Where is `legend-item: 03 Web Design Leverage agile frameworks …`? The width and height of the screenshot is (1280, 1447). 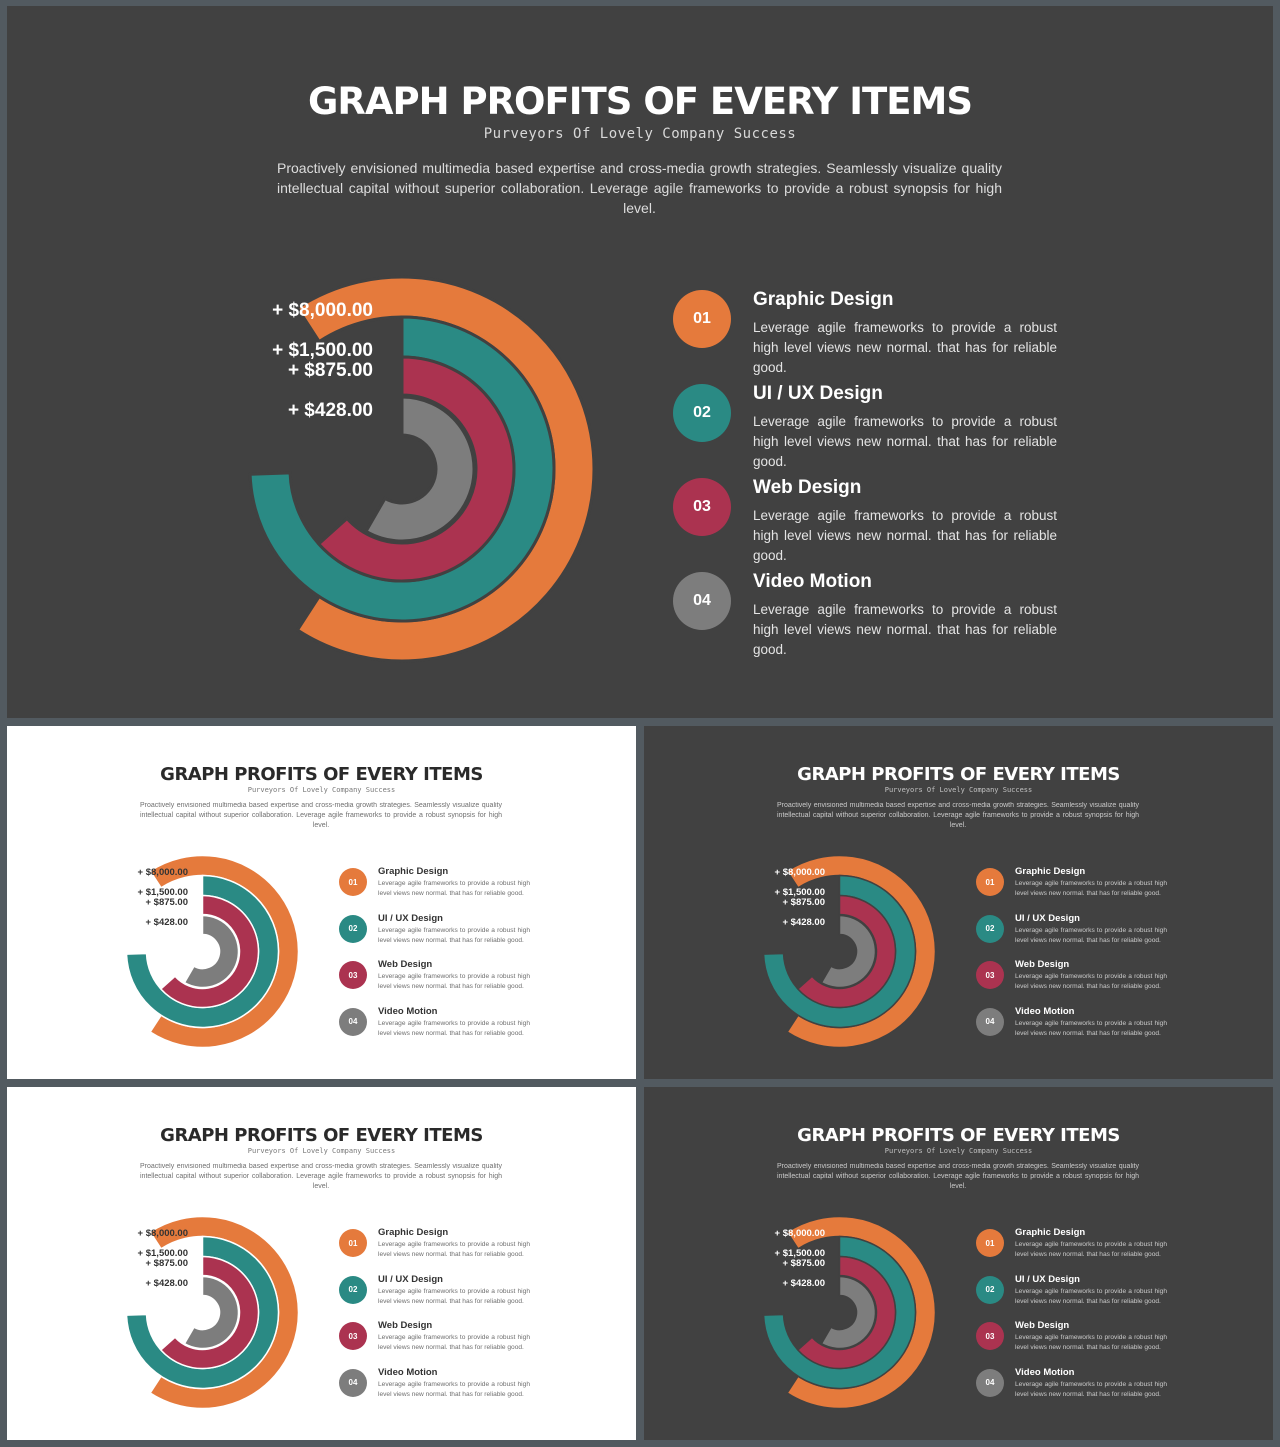 legend-item: 03 Web Design Leverage agile frameworks … is located at coordinates (873, 521).